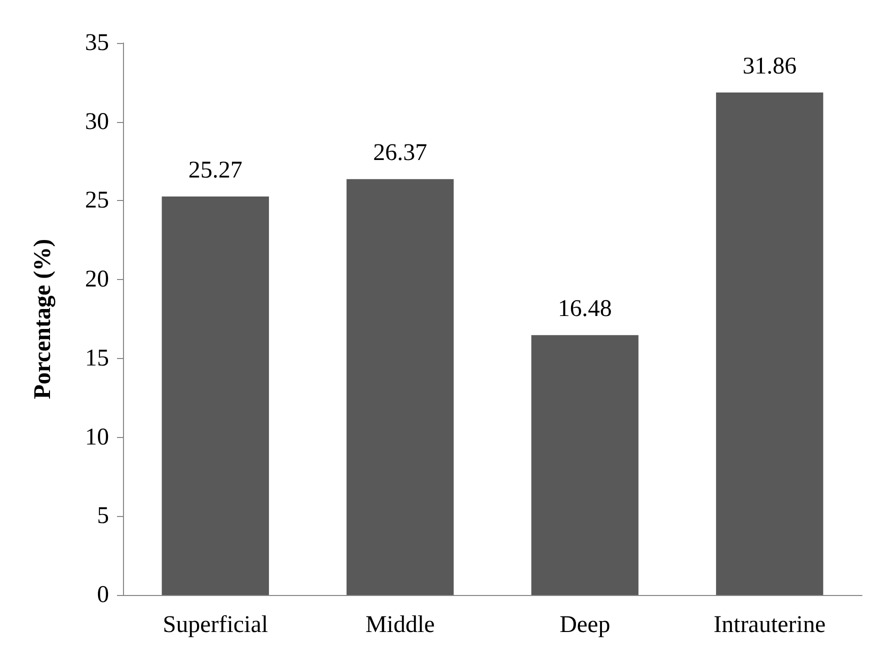 This screenshot has height=662, width=872. I want to click on y-tick-label: 15, so click(97, 358).